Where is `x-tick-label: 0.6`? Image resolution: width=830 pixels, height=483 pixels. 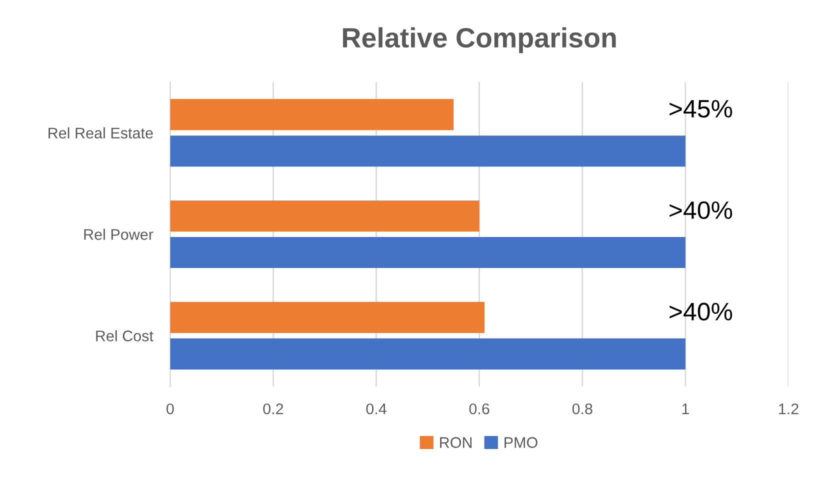
x-tick-label: 0.6 is located at coordinates (479, 408).